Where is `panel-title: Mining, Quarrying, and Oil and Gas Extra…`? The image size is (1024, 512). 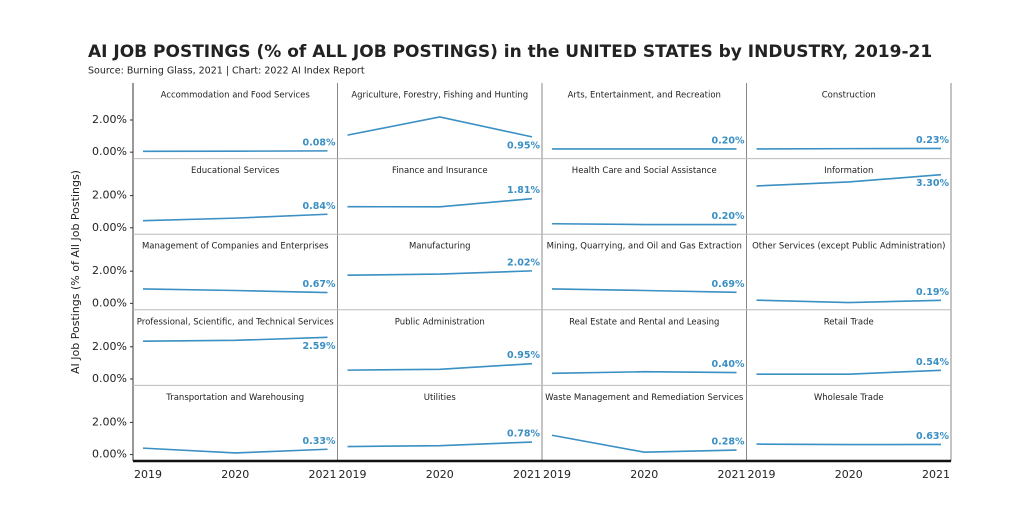 panel-title: Mining, Quarrying, and Oil and Gas Extra… is located at coordinates (644, 247).